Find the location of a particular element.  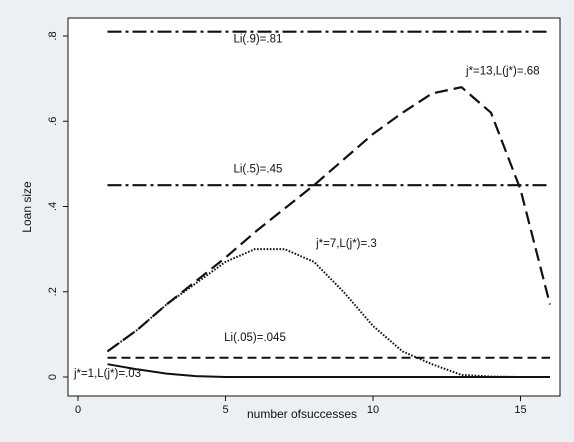

y-tick-label: .8 is located at coordinates (53, 35).